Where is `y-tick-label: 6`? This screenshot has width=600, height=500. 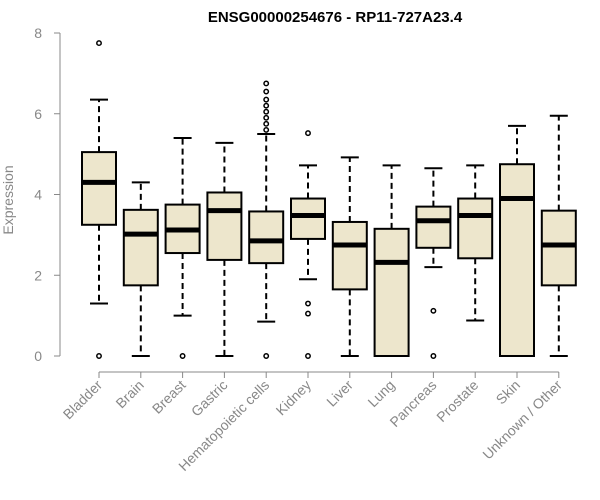
y-tick-label: 6 is located at coordinates (38, 114).